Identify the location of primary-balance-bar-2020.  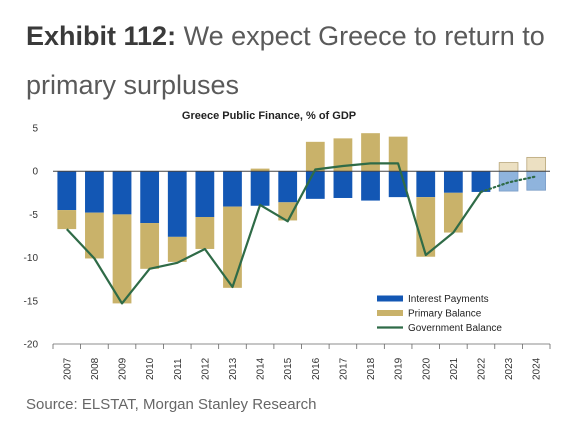
(426, 227).